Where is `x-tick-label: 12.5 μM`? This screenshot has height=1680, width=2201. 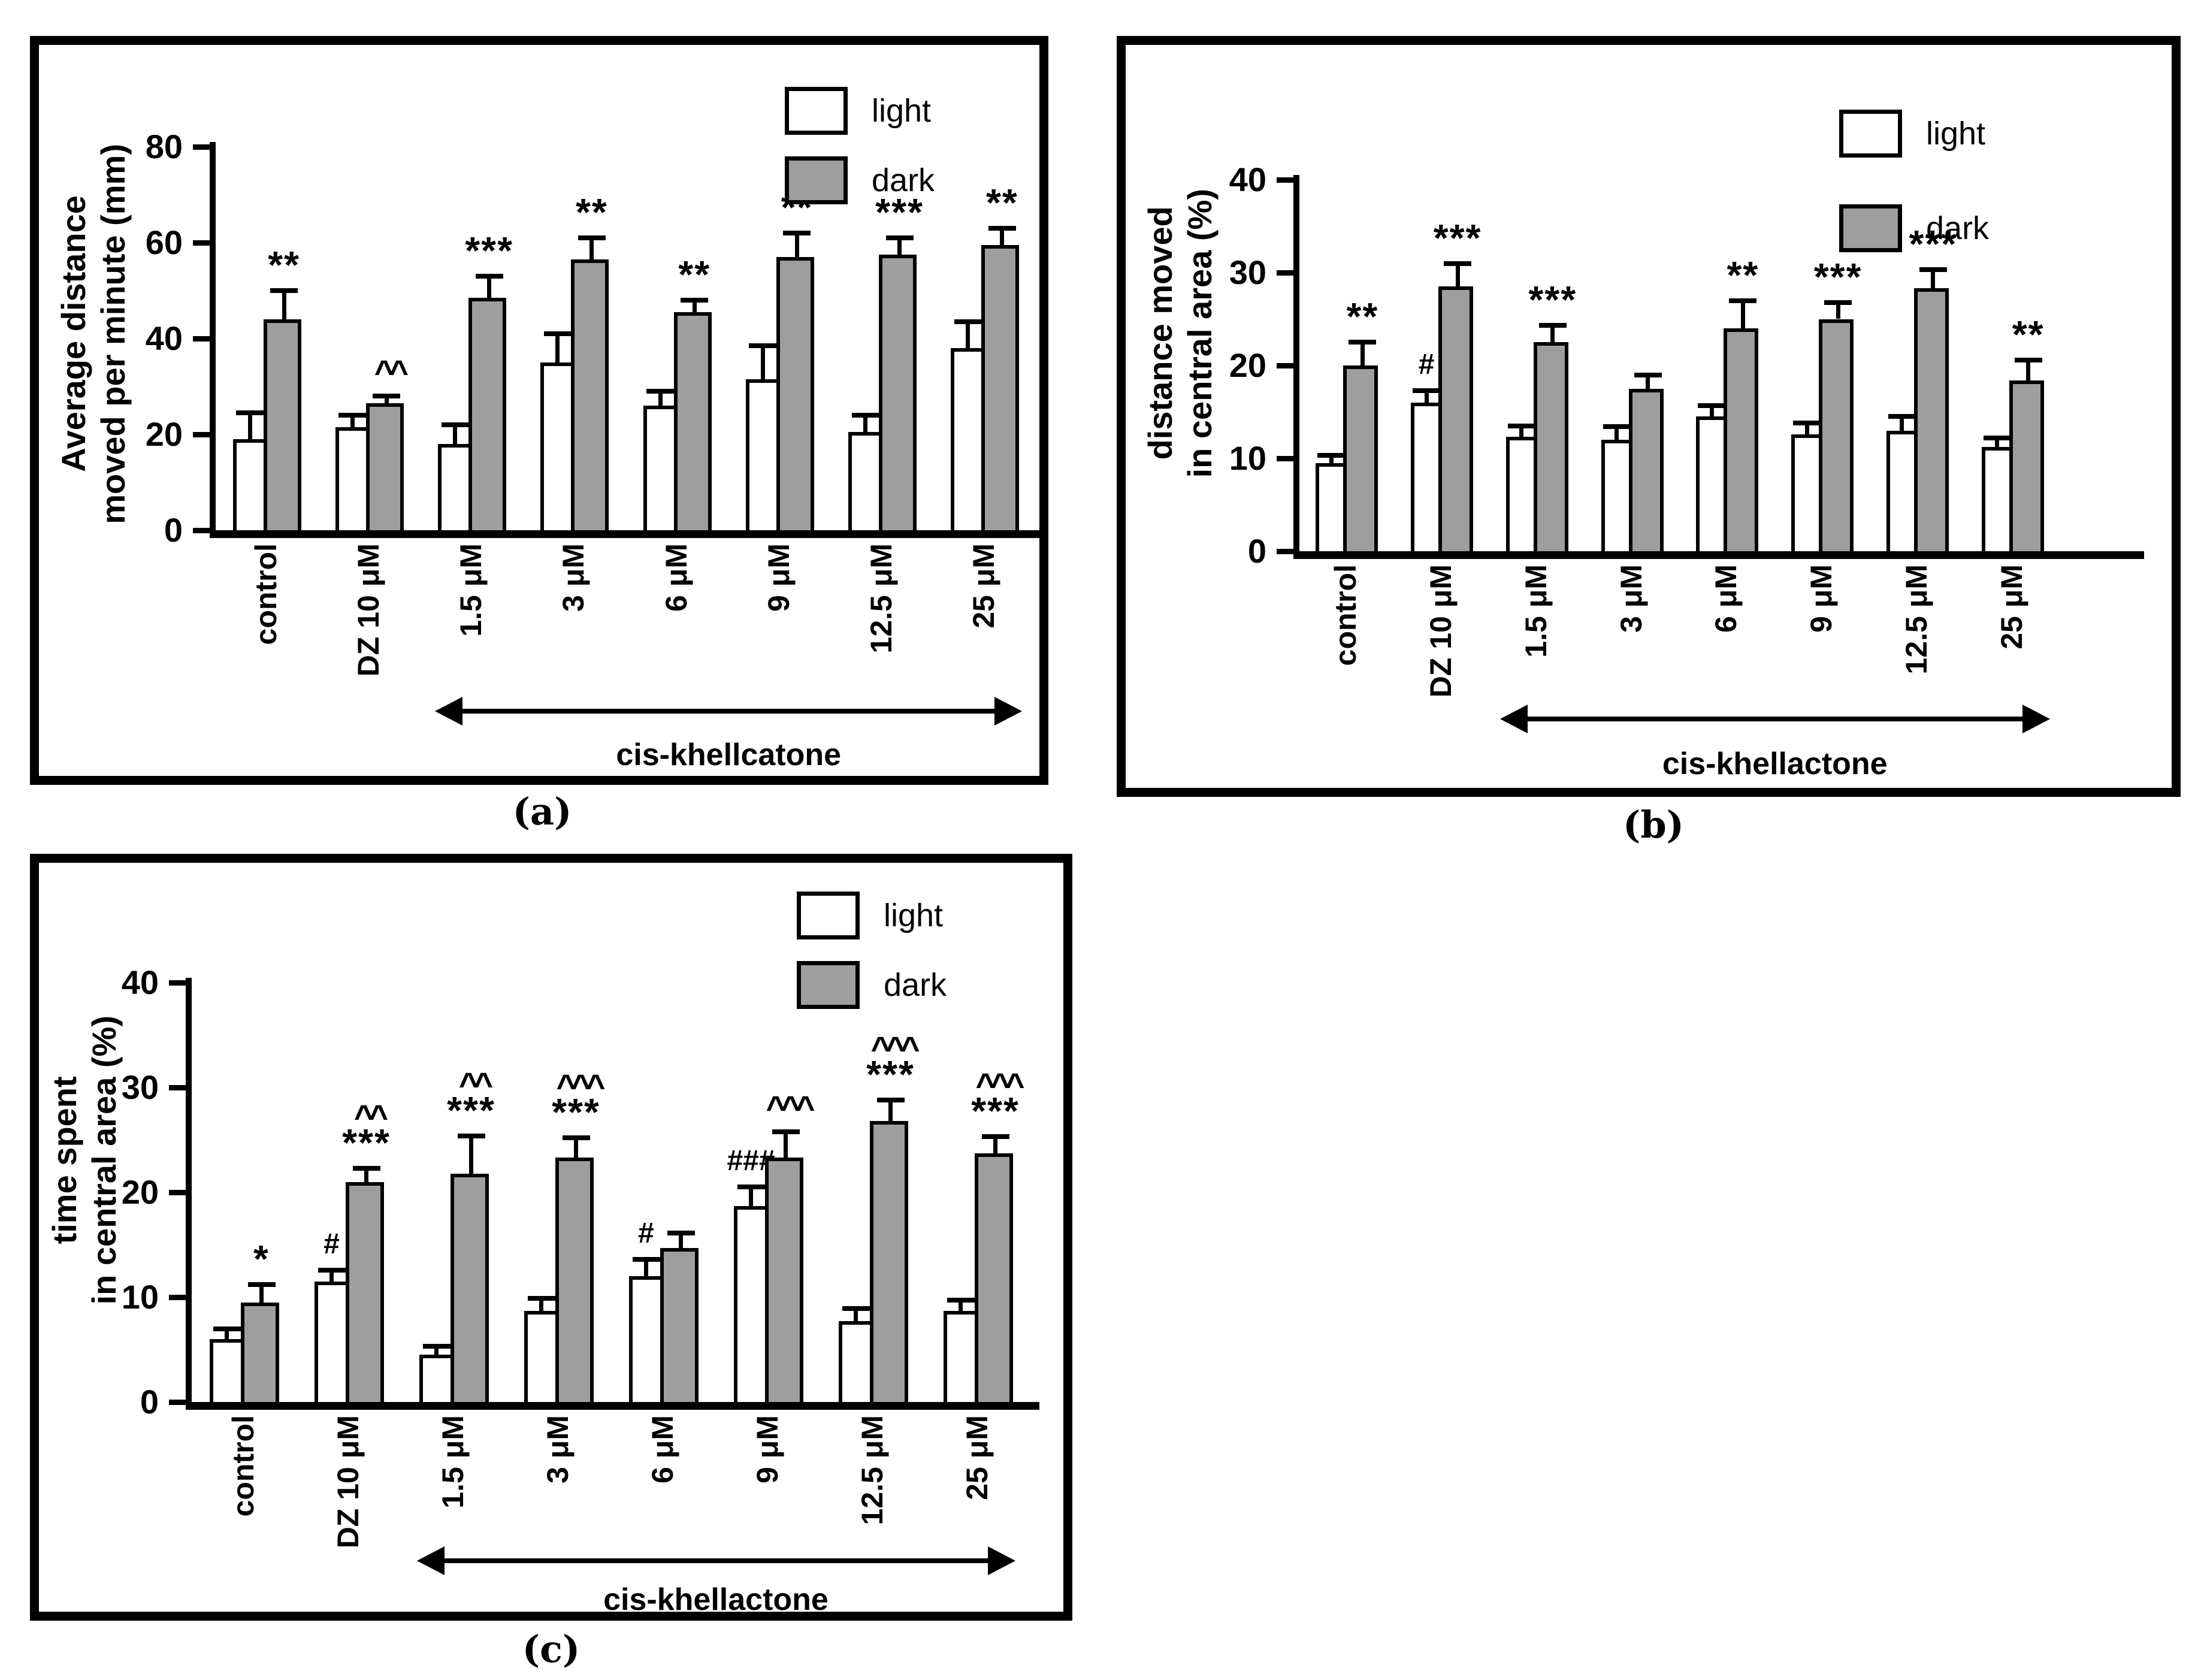
x-tick-label: 12.5 μM is located at coordinates (1916, 620).